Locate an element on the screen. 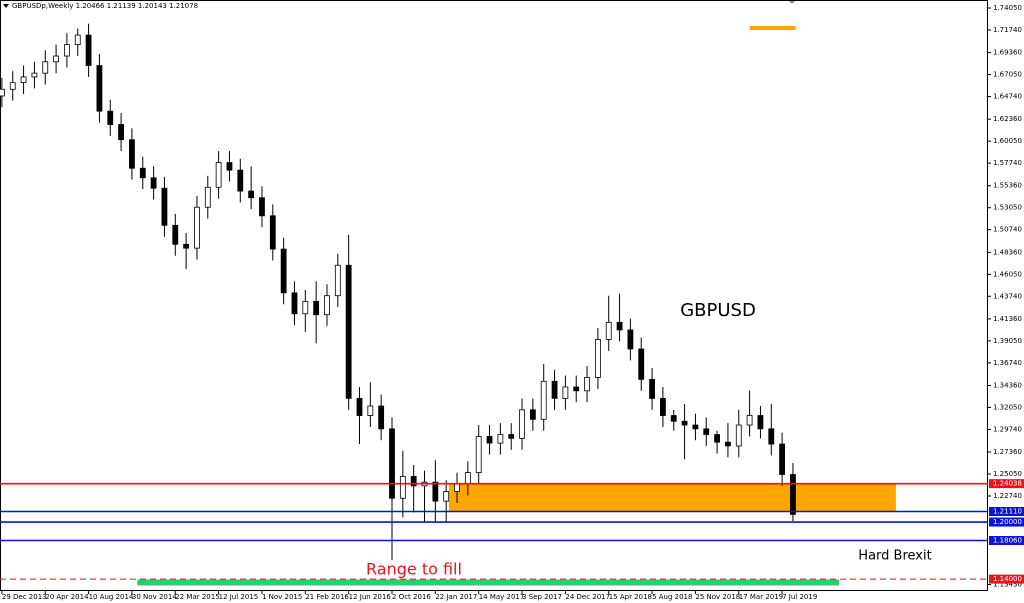 The width and height of the screenshot is (1024, 603). y-tick-label: 1.62360 is located at coordinates (1007, 119).